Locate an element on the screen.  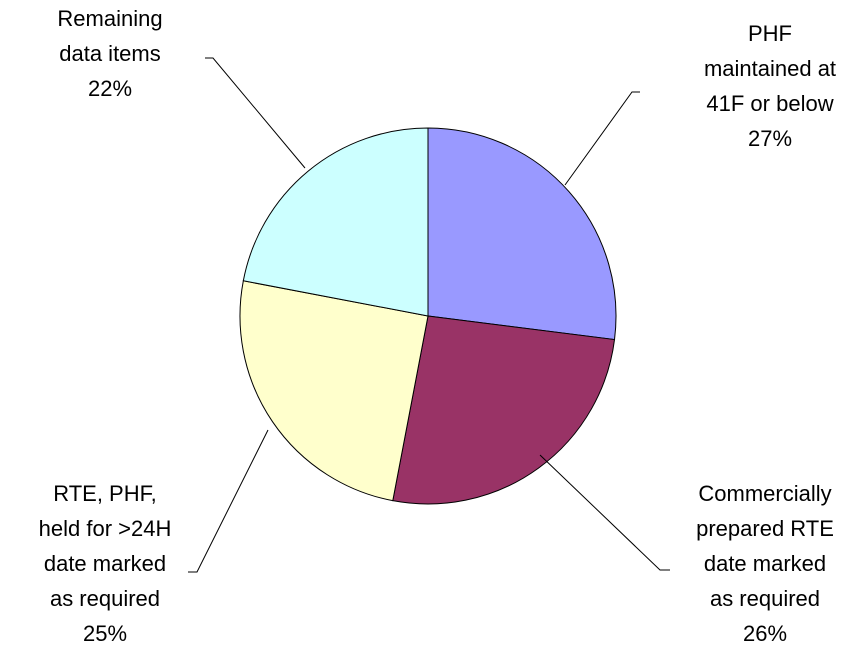
slice-label: PHF is located at coordinates (770, 33).